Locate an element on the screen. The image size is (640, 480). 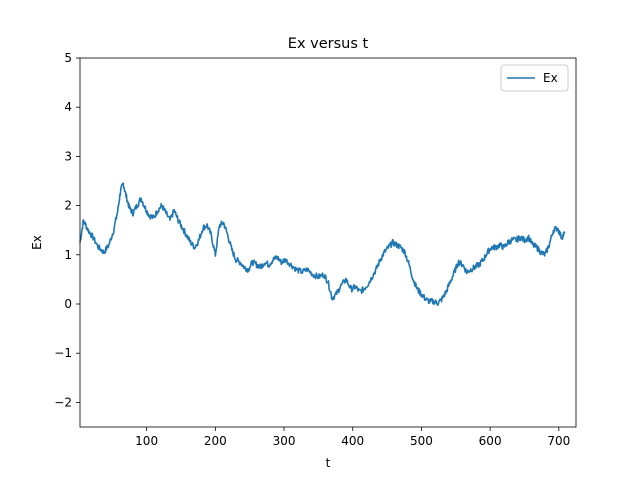
y-axis-title: Ex is located at coordinates (37, 242).